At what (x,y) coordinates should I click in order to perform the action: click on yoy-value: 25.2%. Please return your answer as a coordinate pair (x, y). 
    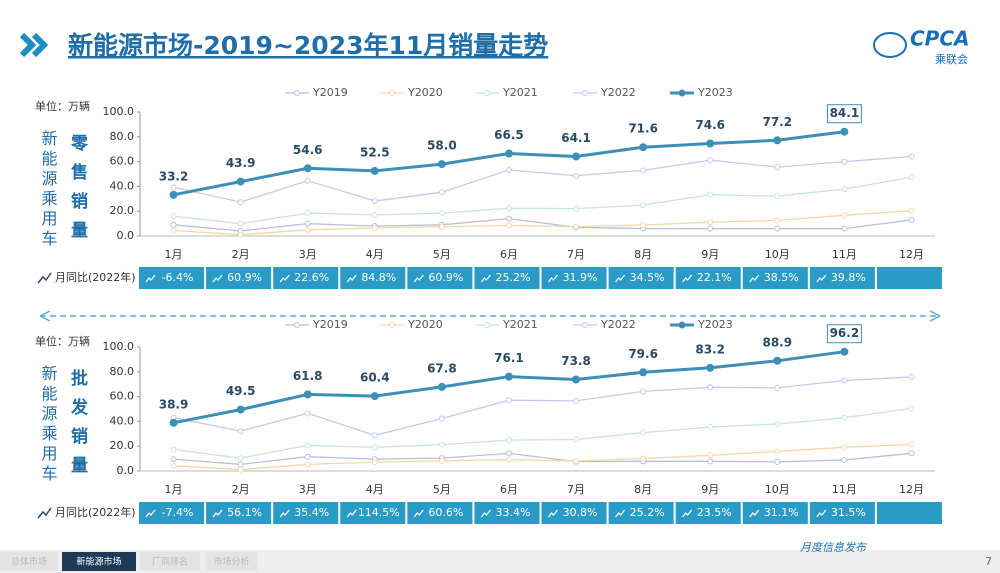
    Looking at the image, I should click on (512, 277).